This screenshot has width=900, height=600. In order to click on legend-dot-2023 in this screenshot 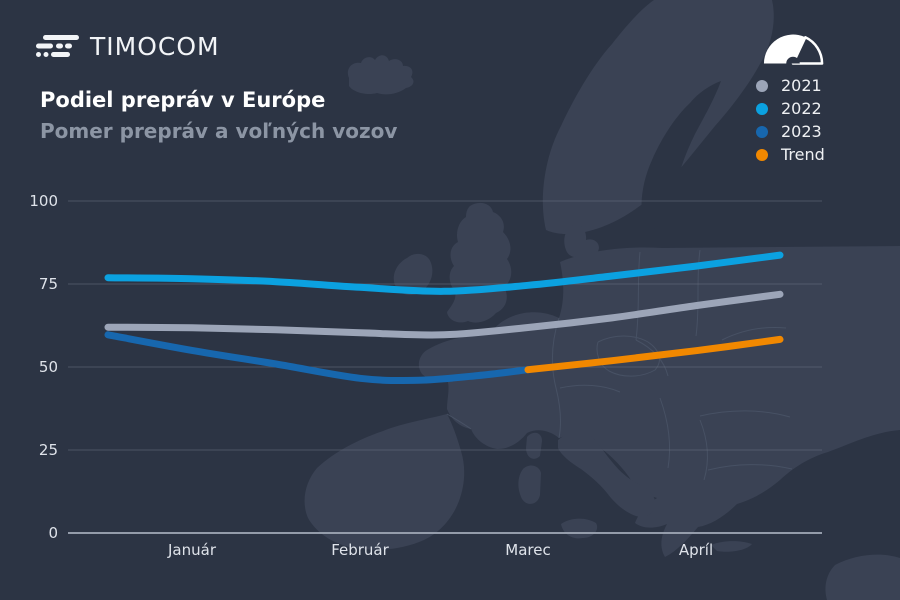, I will do `click(762, 131)`.